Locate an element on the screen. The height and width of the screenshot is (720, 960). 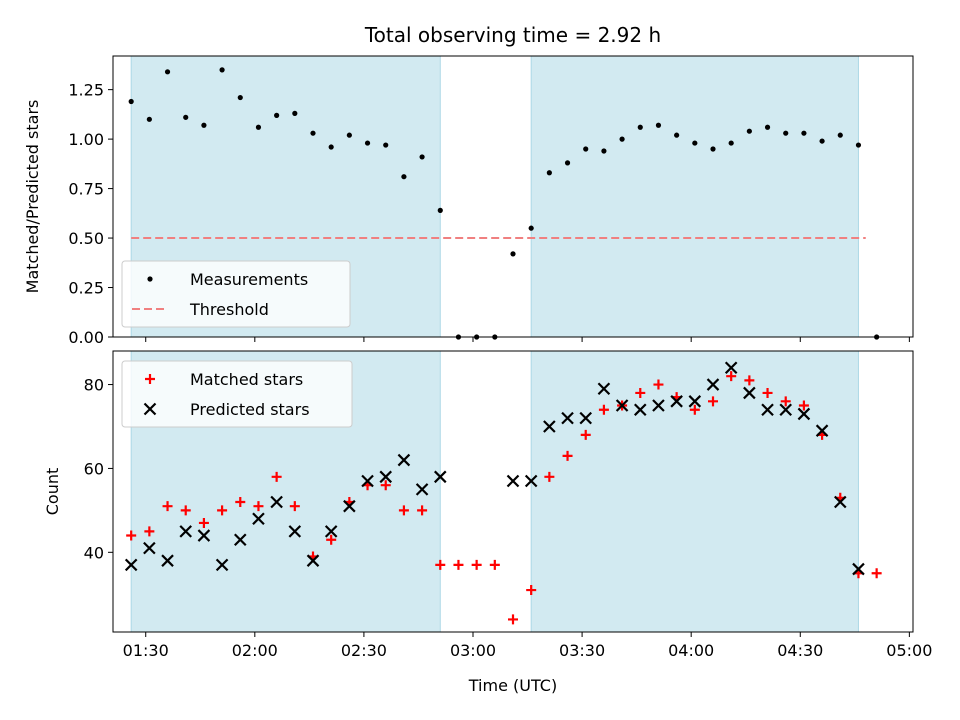
x-tick-label: 03:00 is located at coordinates (473, 650).